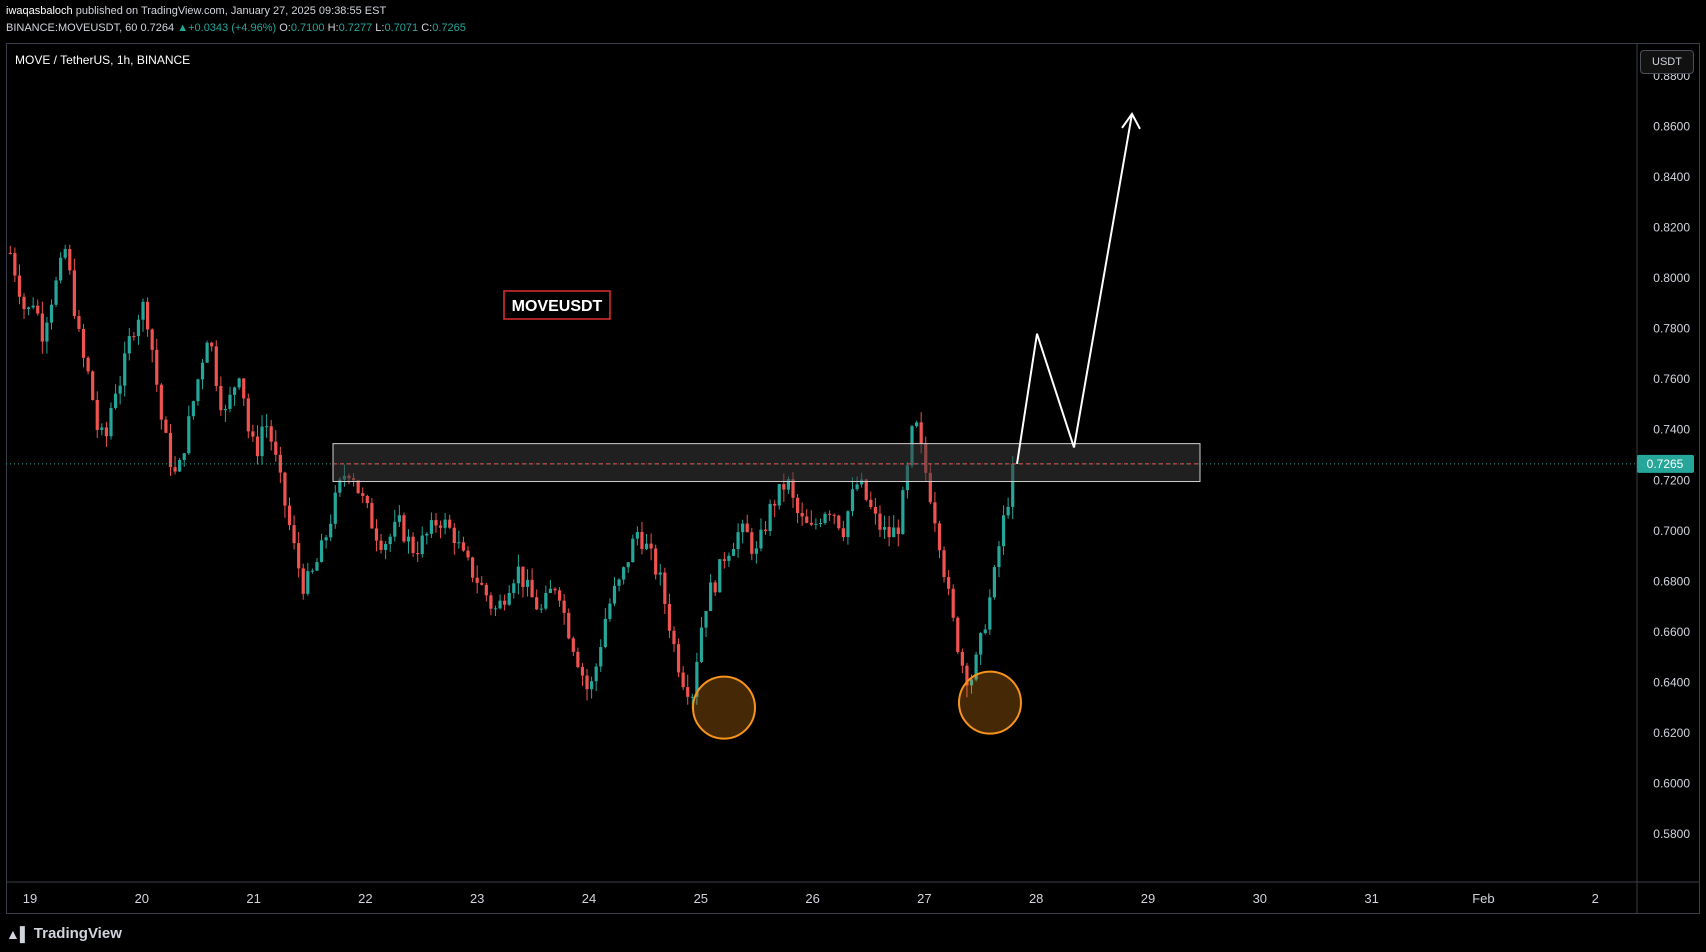  What do you see at coordinates (39, 11) in the screenshot?
I see `author-name: iwaqasbaloch` at bounding box center [39, 11].